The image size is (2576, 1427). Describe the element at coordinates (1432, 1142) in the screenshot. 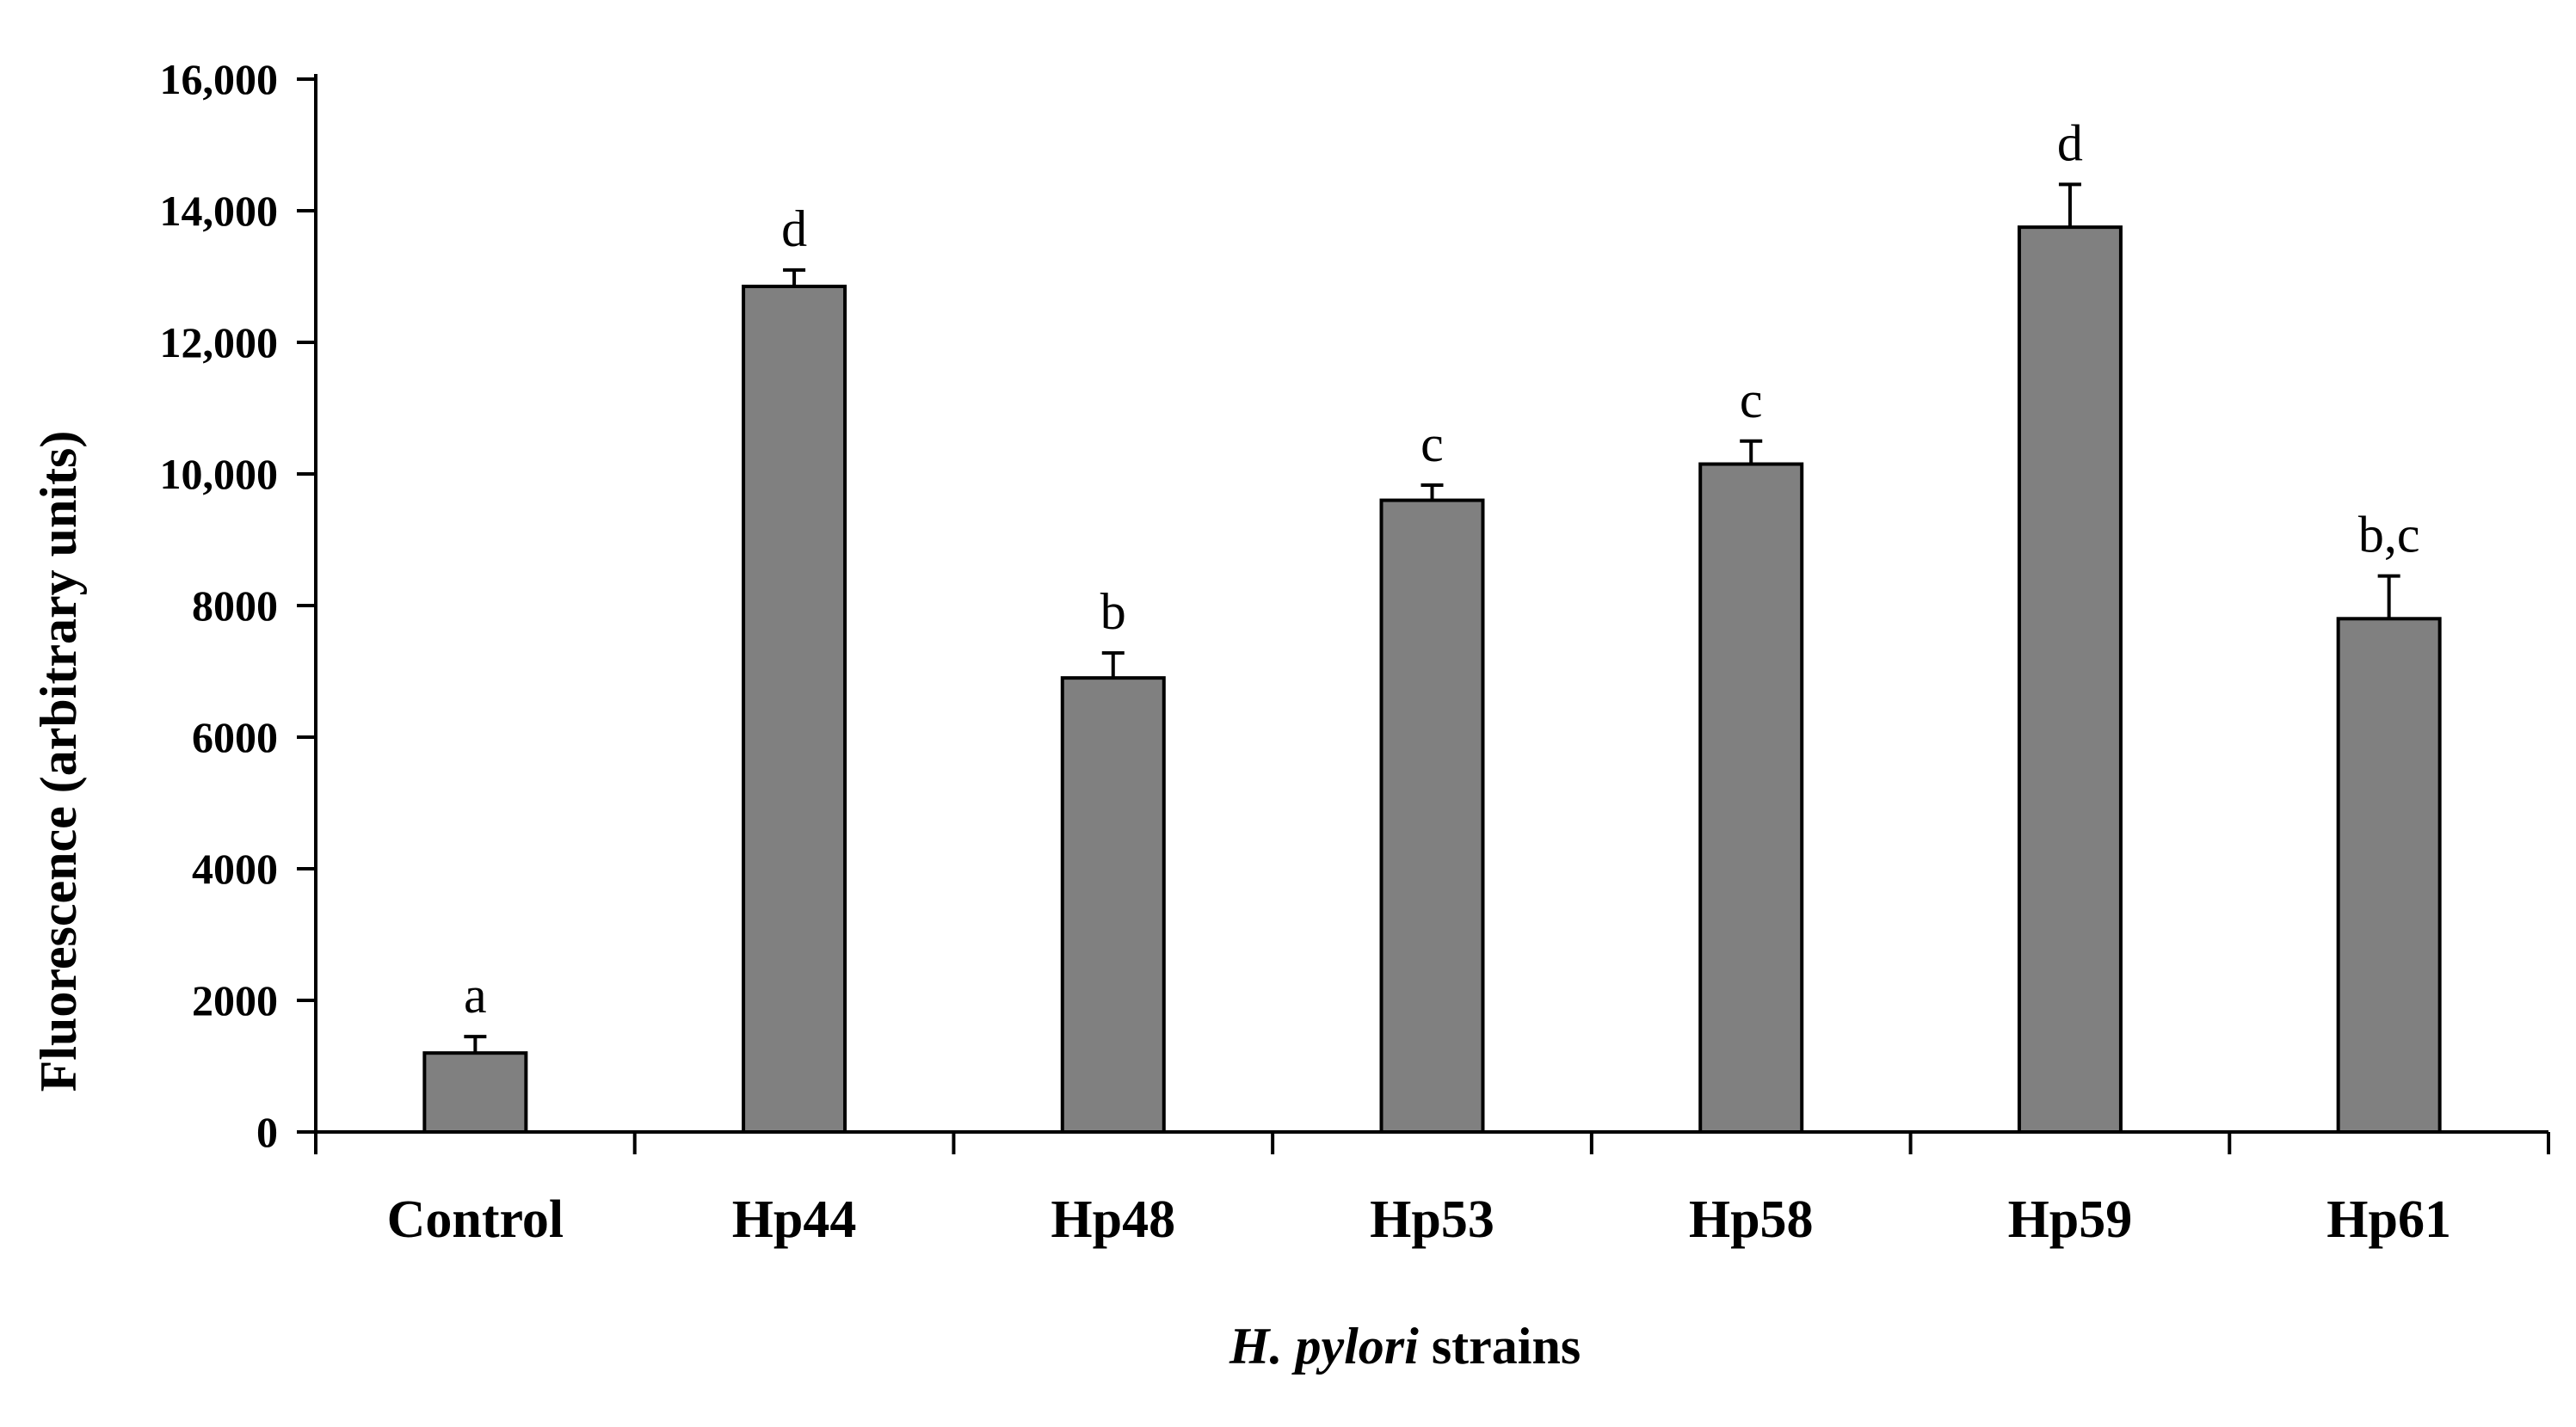

I see `x-axis` at that location.